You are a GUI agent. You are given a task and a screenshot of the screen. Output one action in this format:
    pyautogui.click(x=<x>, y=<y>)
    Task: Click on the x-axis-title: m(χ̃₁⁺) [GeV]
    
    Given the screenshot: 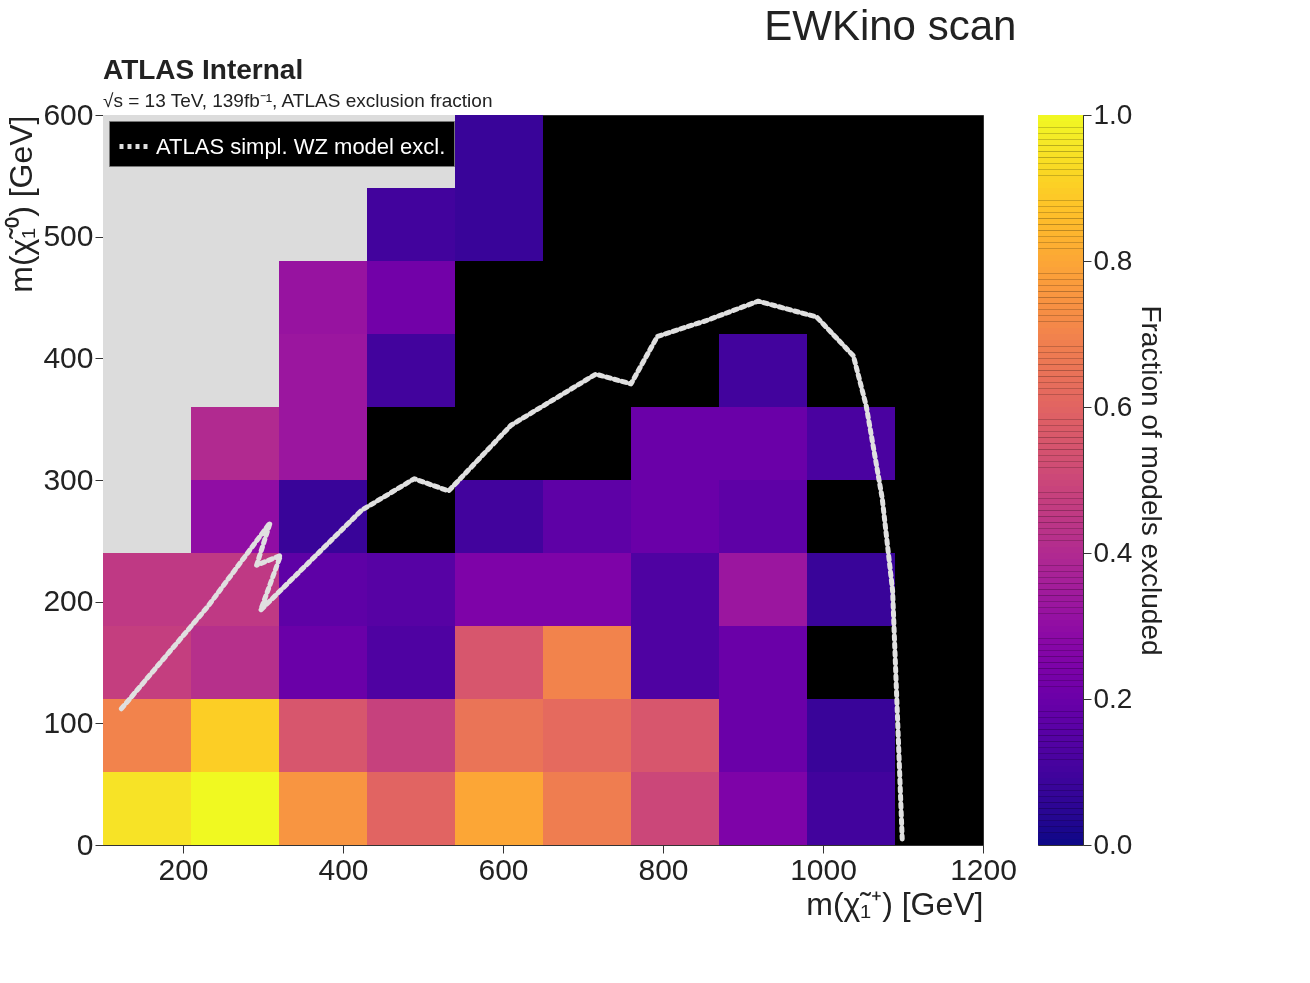 What is the action you would take?
    pyautogui.click(x=895, y=903)
    